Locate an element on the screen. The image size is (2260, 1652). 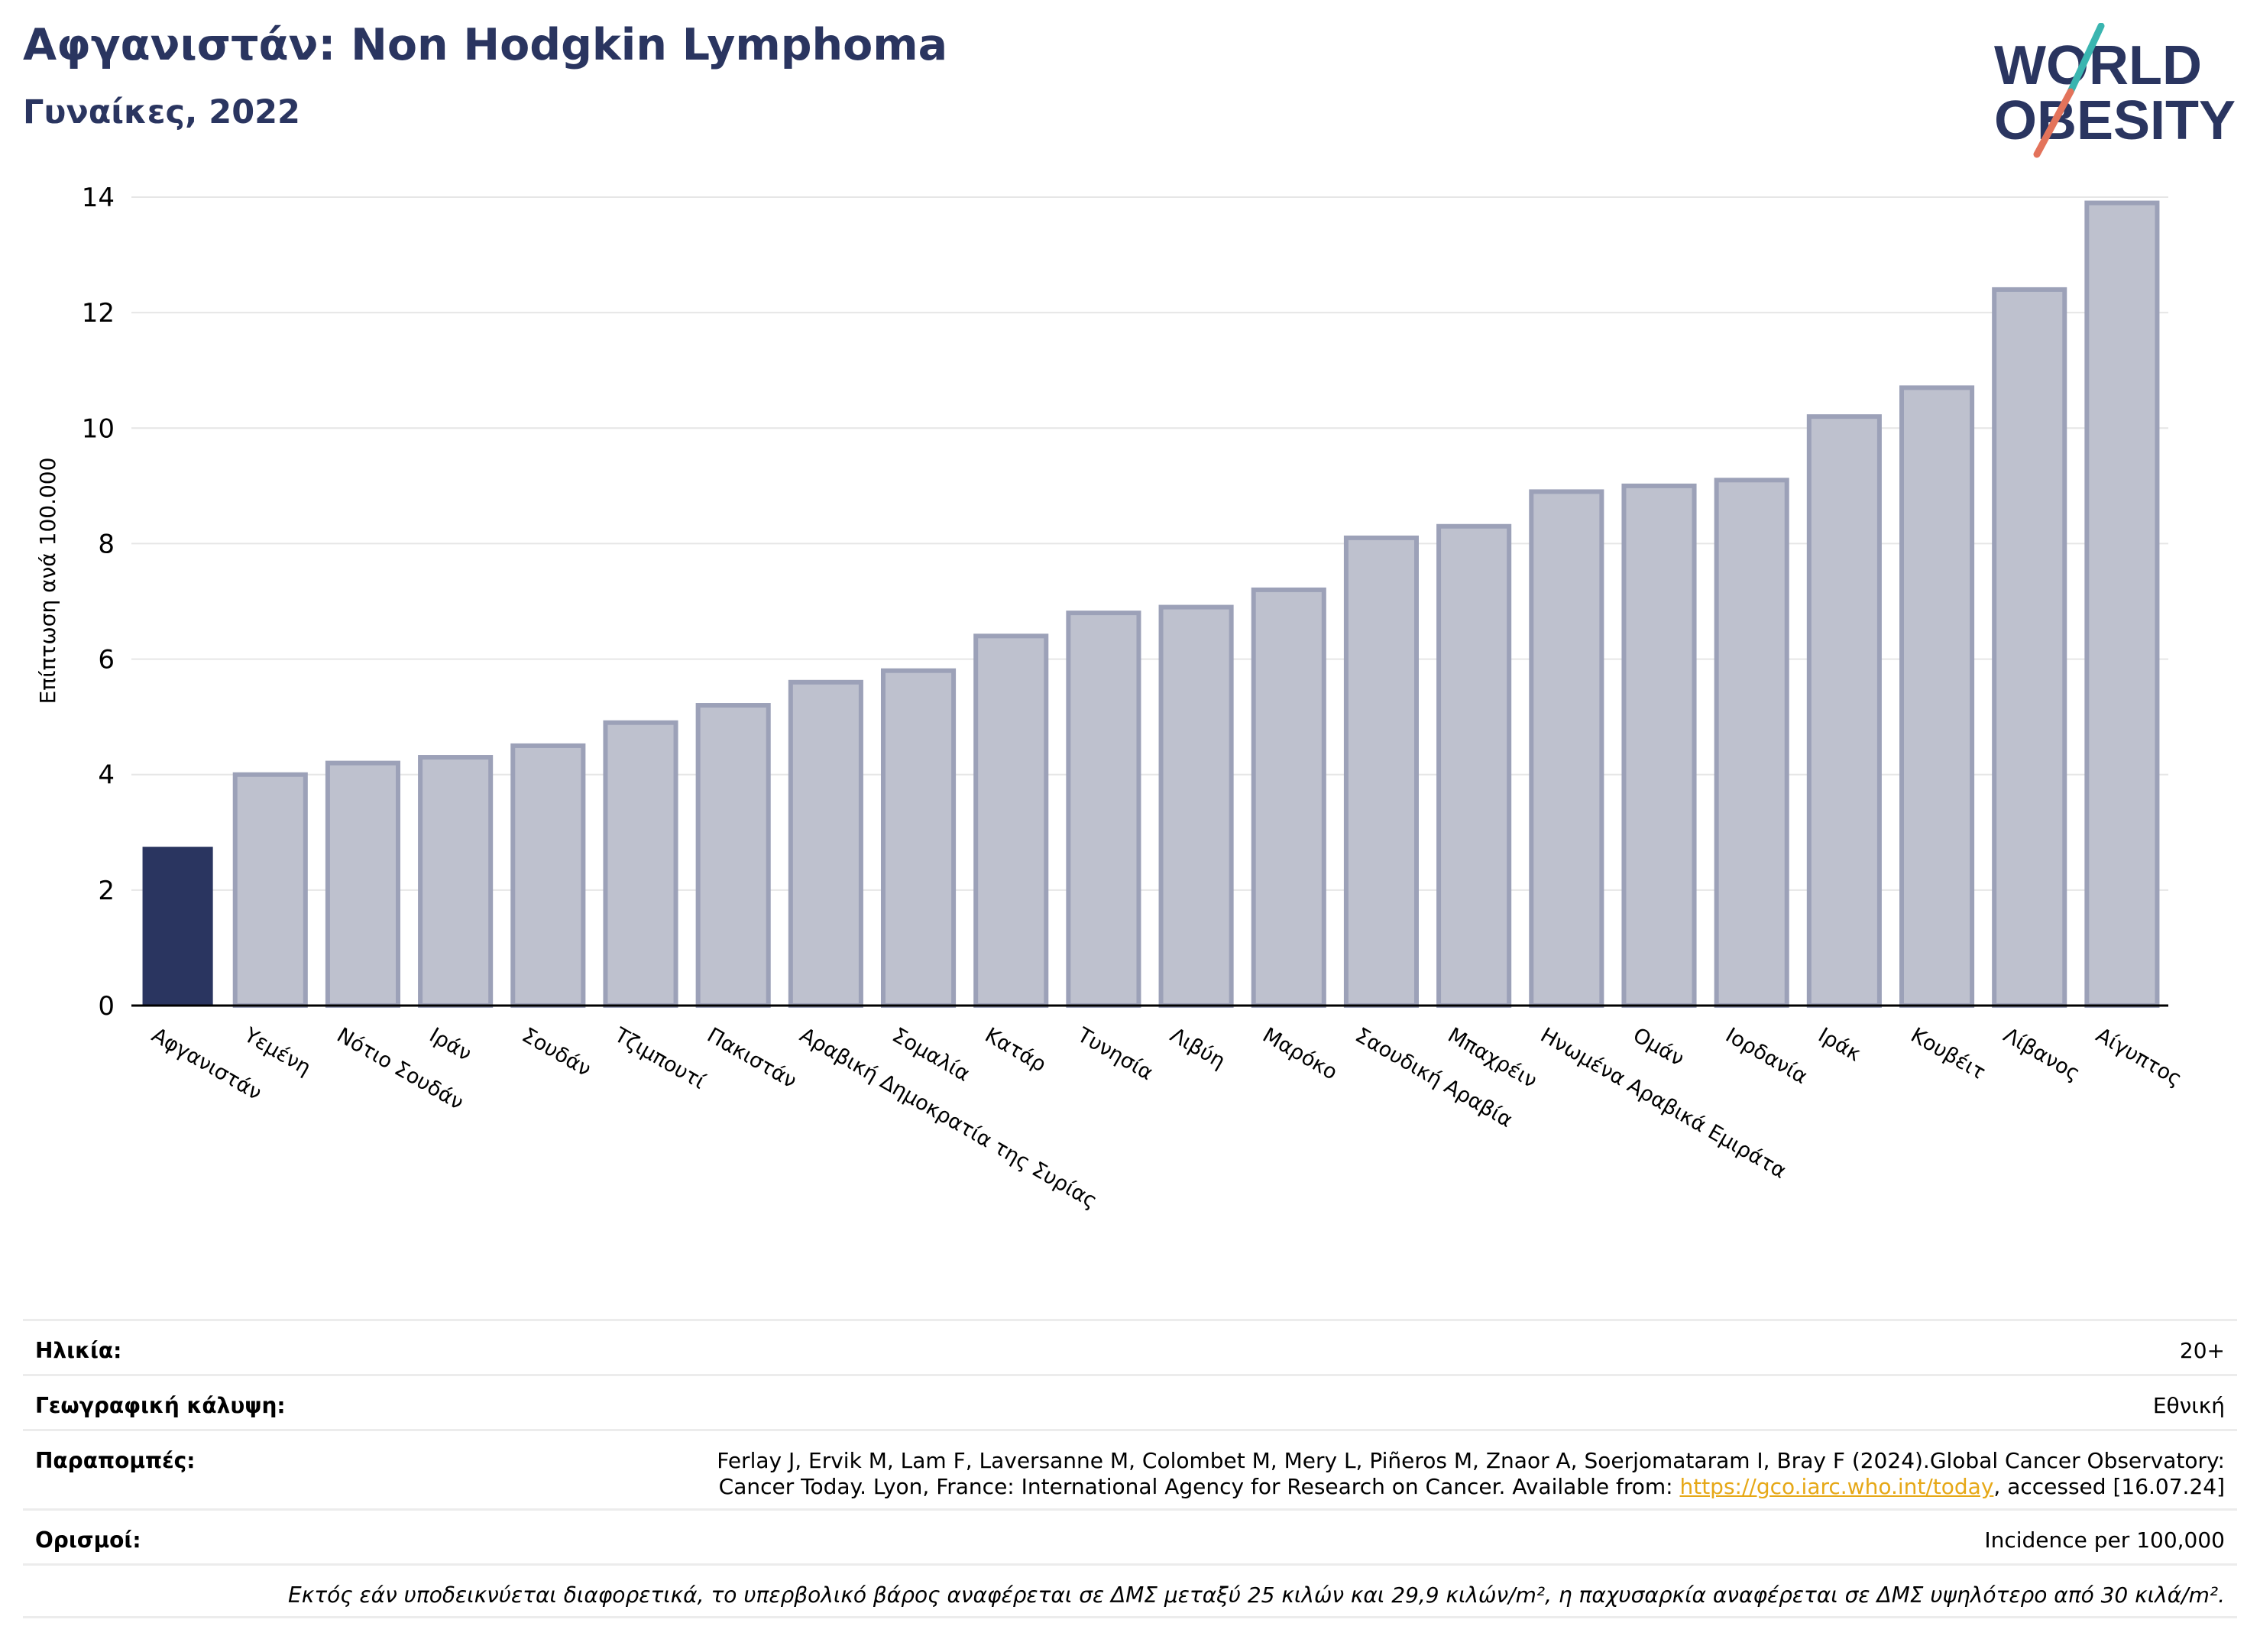
logo-slash-teal is located at coordinates (2086, 59).